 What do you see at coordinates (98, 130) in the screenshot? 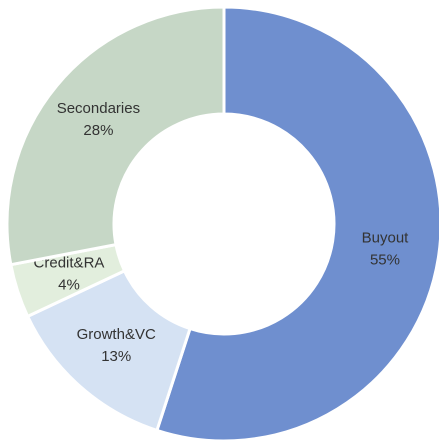
I see `slice-value: 28%` at bounding box center [98, 130].